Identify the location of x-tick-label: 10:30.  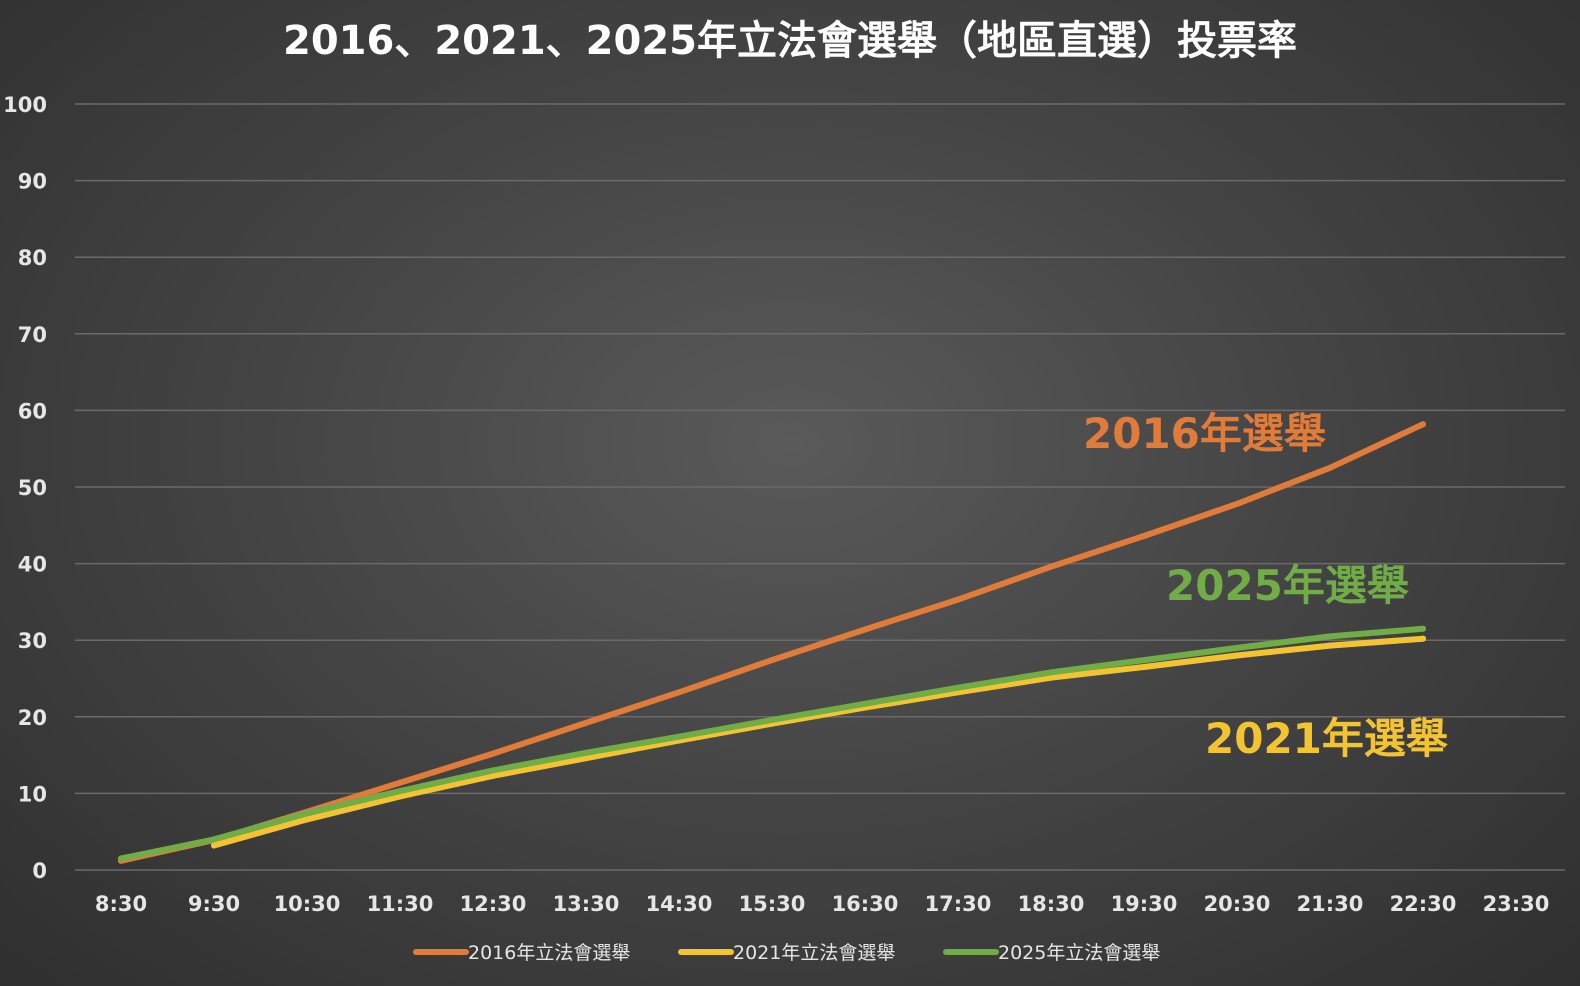
(307, 904).